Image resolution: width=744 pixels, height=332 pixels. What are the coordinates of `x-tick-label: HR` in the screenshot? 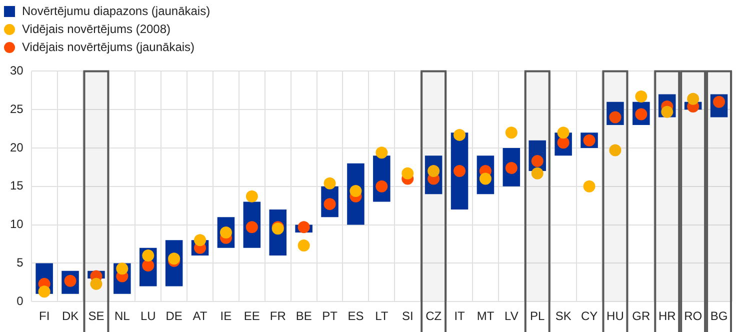 It's located at (667, 316).